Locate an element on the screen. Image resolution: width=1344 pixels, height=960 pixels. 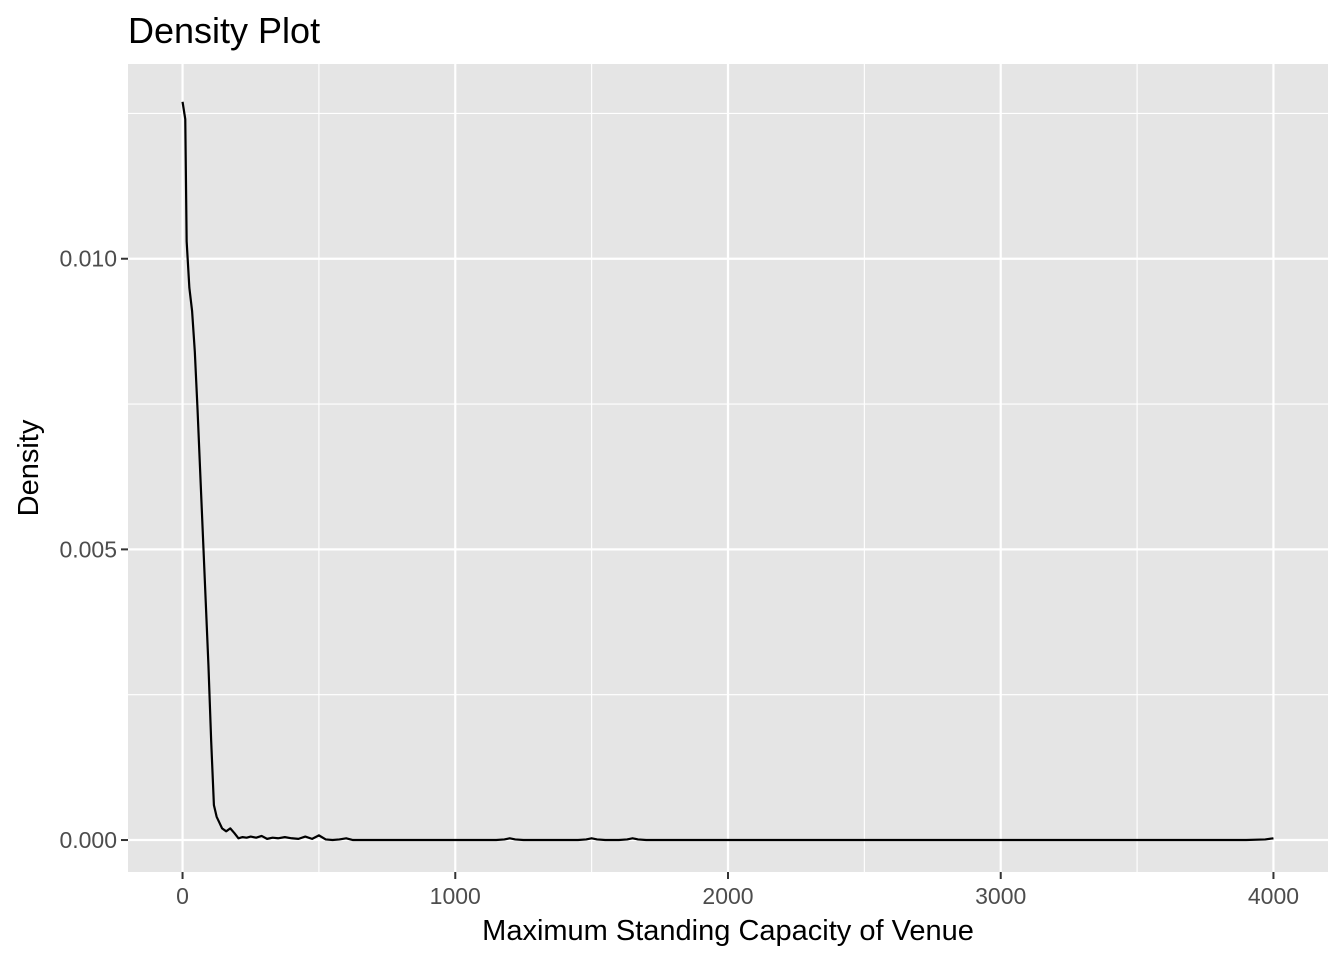
y-tick-label: 0.005 is located at coordinates (88, 549).